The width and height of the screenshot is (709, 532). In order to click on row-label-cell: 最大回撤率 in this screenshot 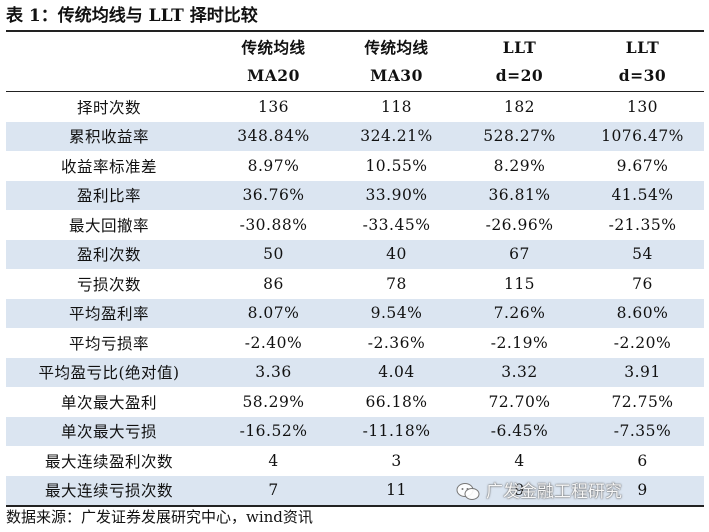, I will do `click(108, 225)`.